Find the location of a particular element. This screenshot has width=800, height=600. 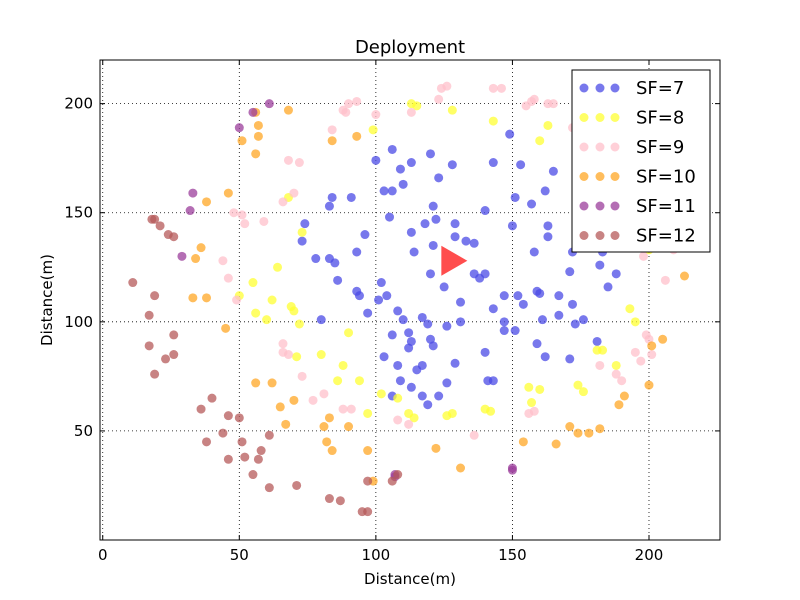

legend-label: SF=8 is located at coordinates (660, 118).